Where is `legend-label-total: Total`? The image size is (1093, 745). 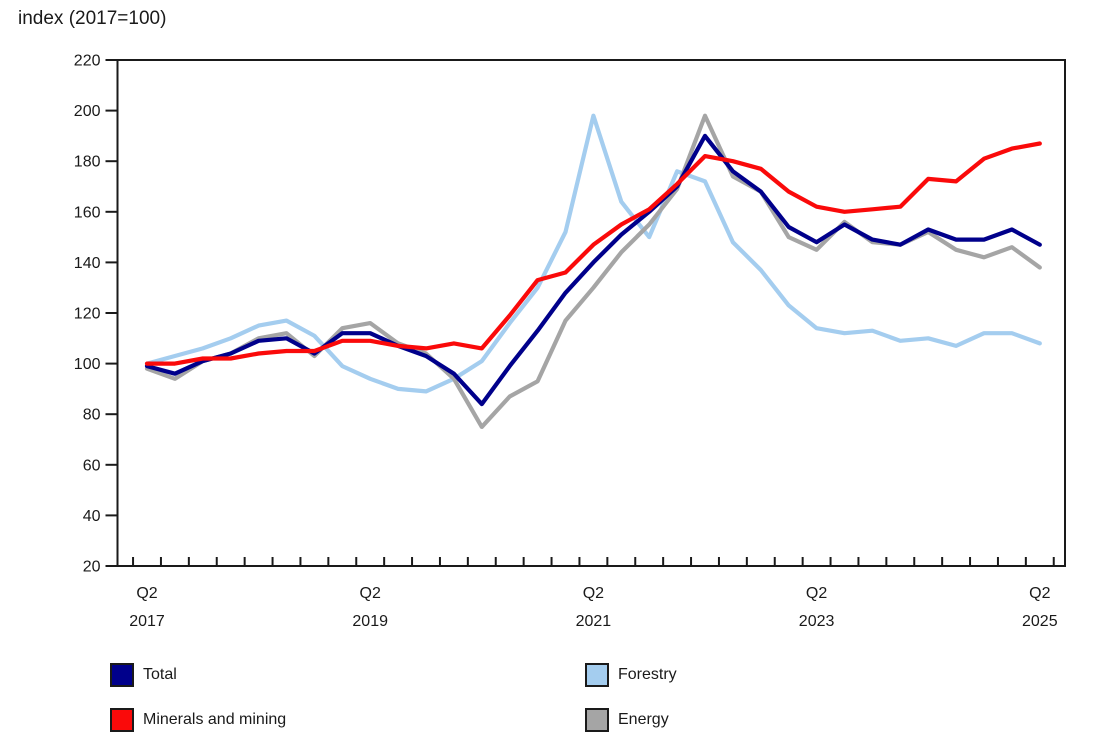 legend-label-total: Total is located at coordinates (160, 674).